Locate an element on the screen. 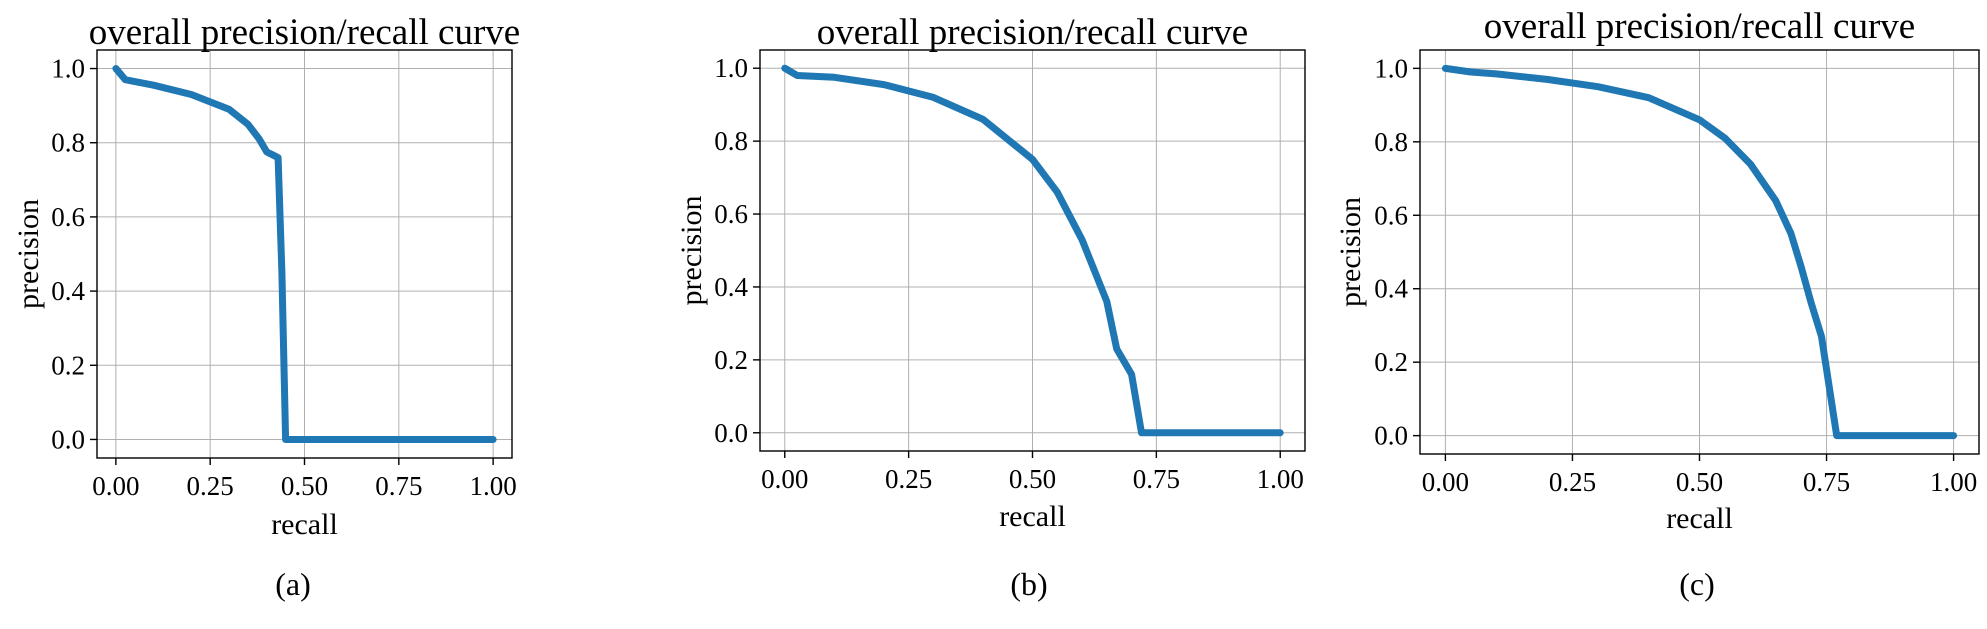  plot-frame is located at coordinates (304, 254).